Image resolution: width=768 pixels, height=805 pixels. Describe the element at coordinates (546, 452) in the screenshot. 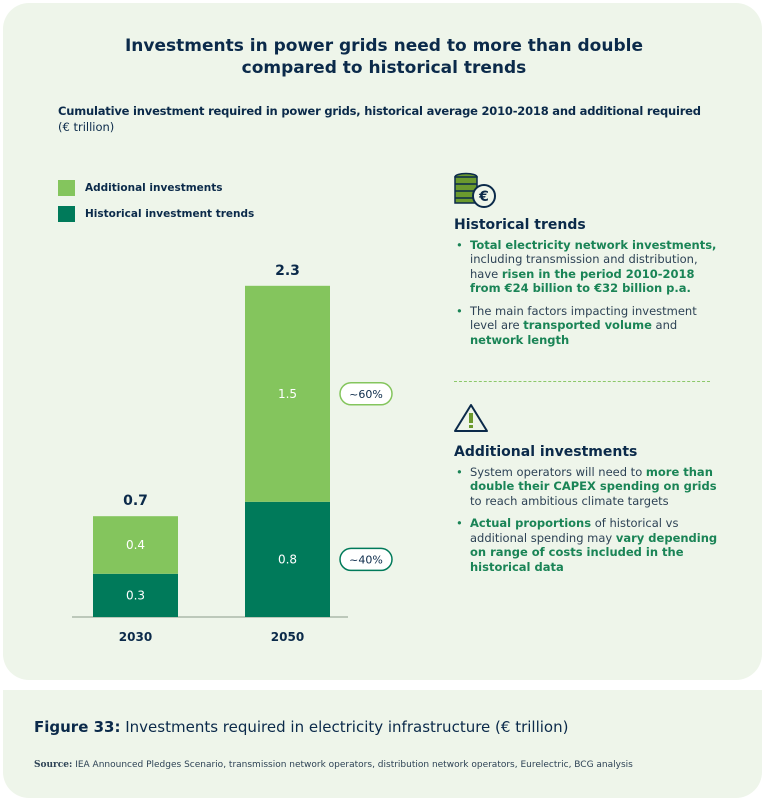

I see `section-heading: Additional investments` at that location.